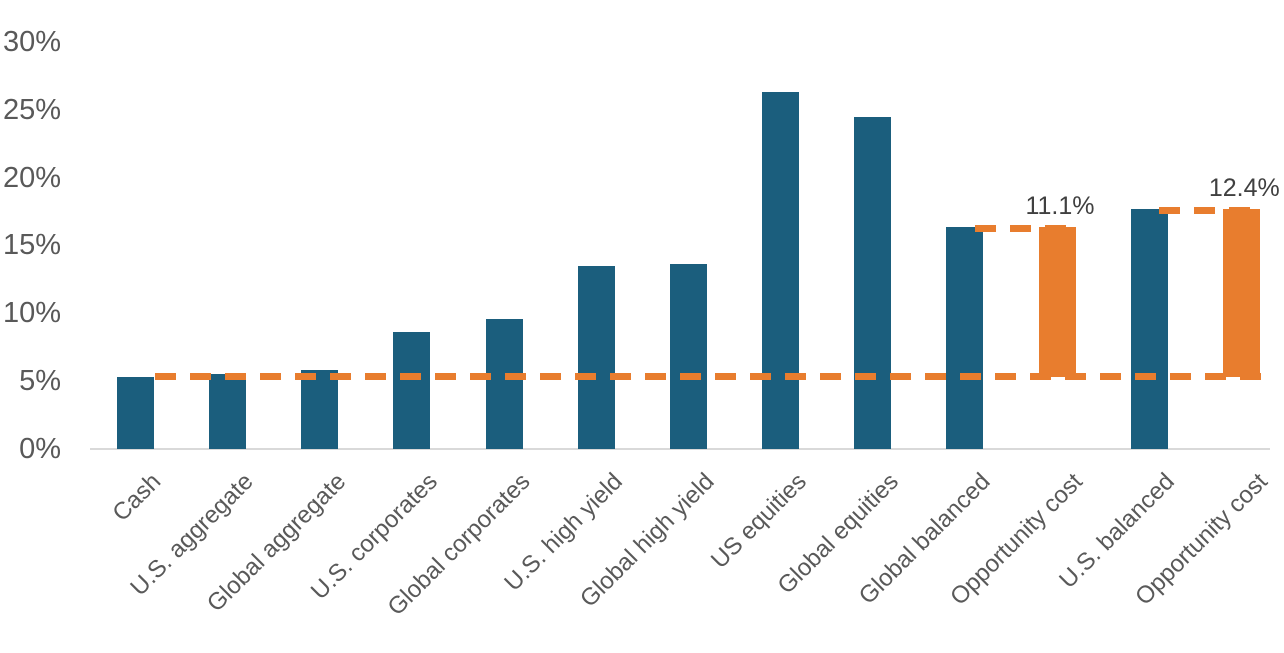 This screenshot has width=1284, height=653. Describe the element at coordinates (31, 313) in the screenshot. I see `y-tick-label-10: 10%` at that location.